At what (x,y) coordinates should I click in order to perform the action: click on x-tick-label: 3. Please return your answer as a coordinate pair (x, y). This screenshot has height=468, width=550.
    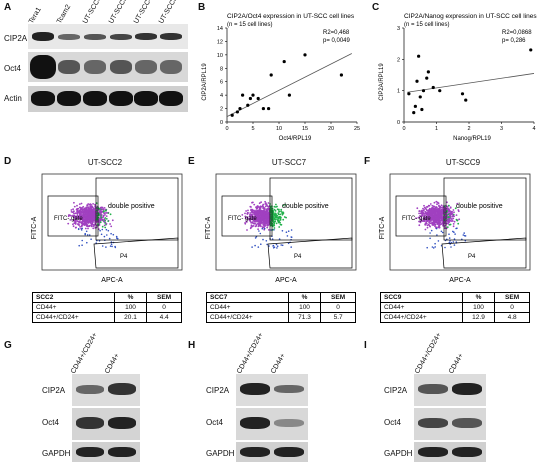
    Looking at the image, I should click on (501, 129).